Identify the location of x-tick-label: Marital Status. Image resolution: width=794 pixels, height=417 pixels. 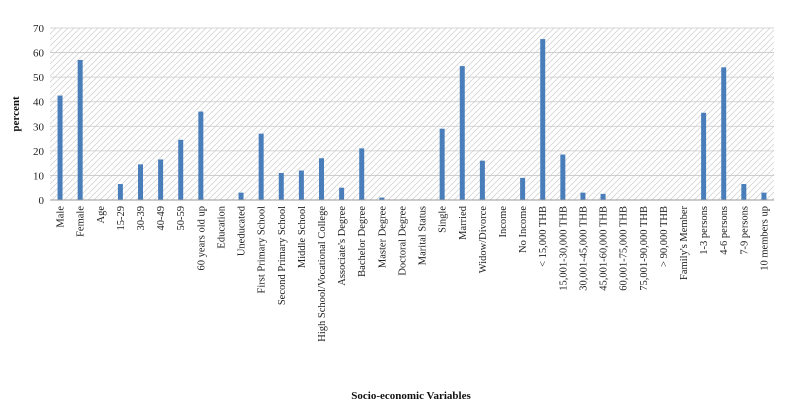
(423, 235).